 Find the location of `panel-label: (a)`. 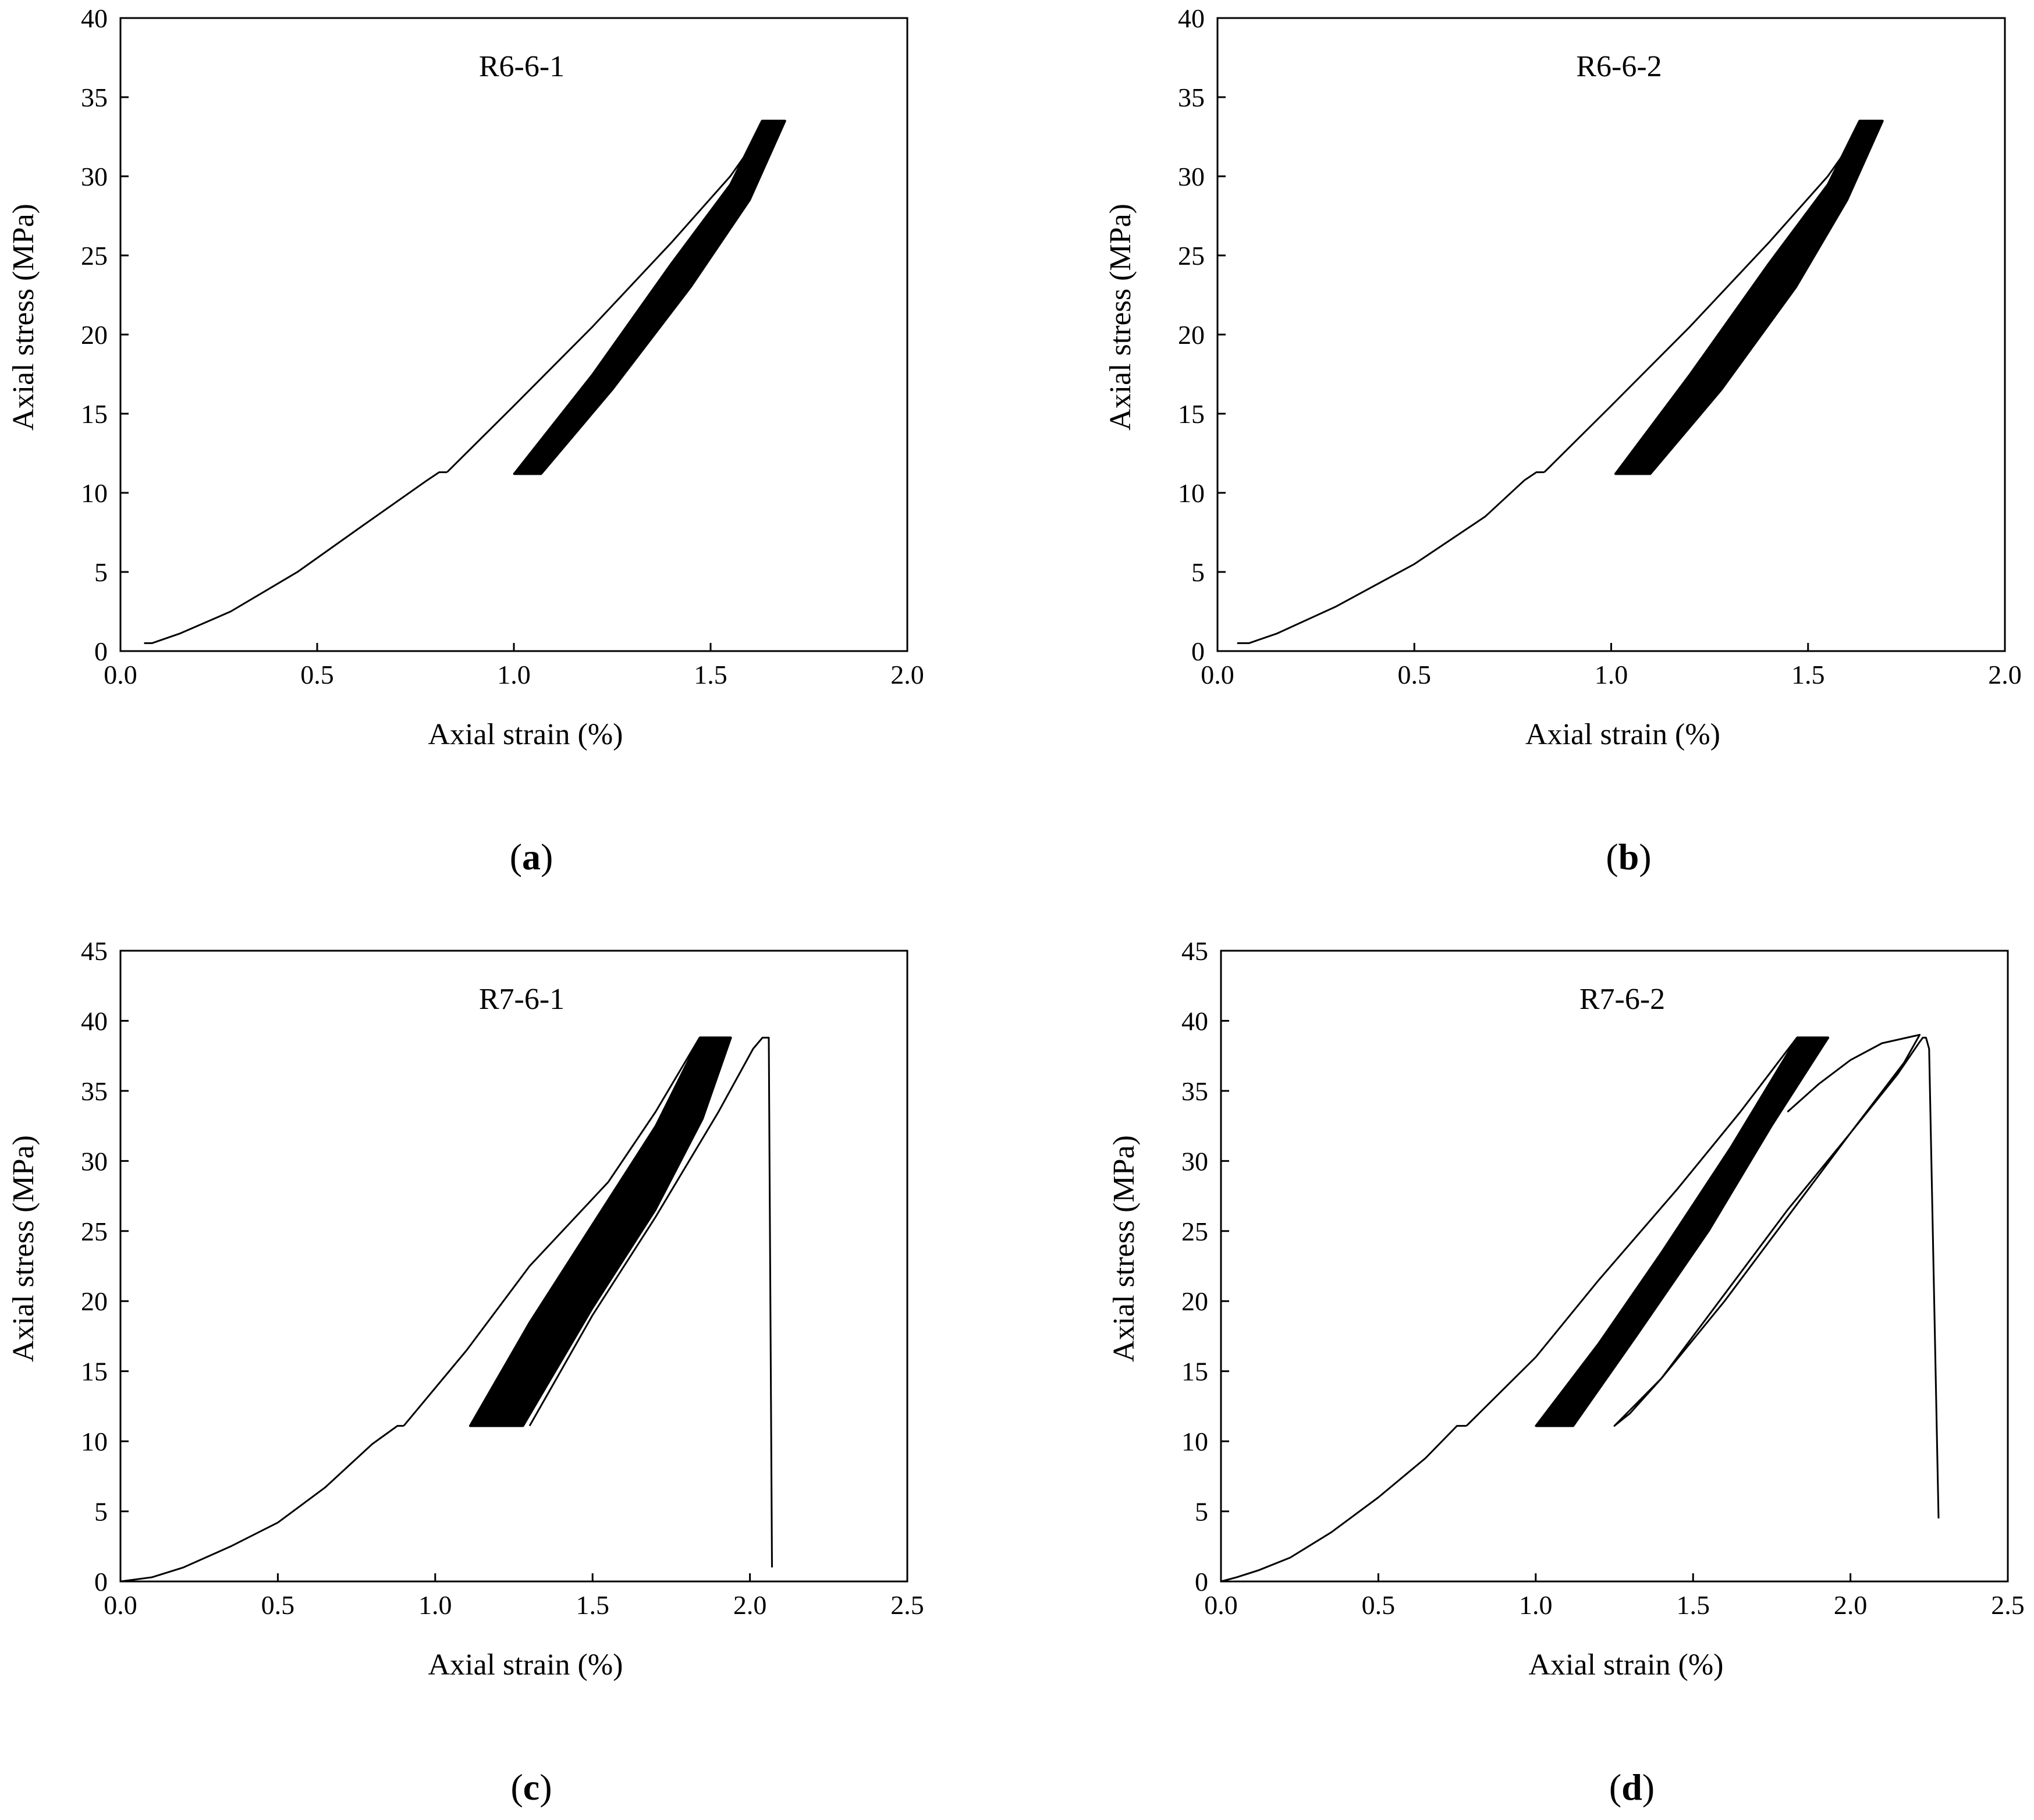

panel-label: (a) is located at coordinates (531, 856).